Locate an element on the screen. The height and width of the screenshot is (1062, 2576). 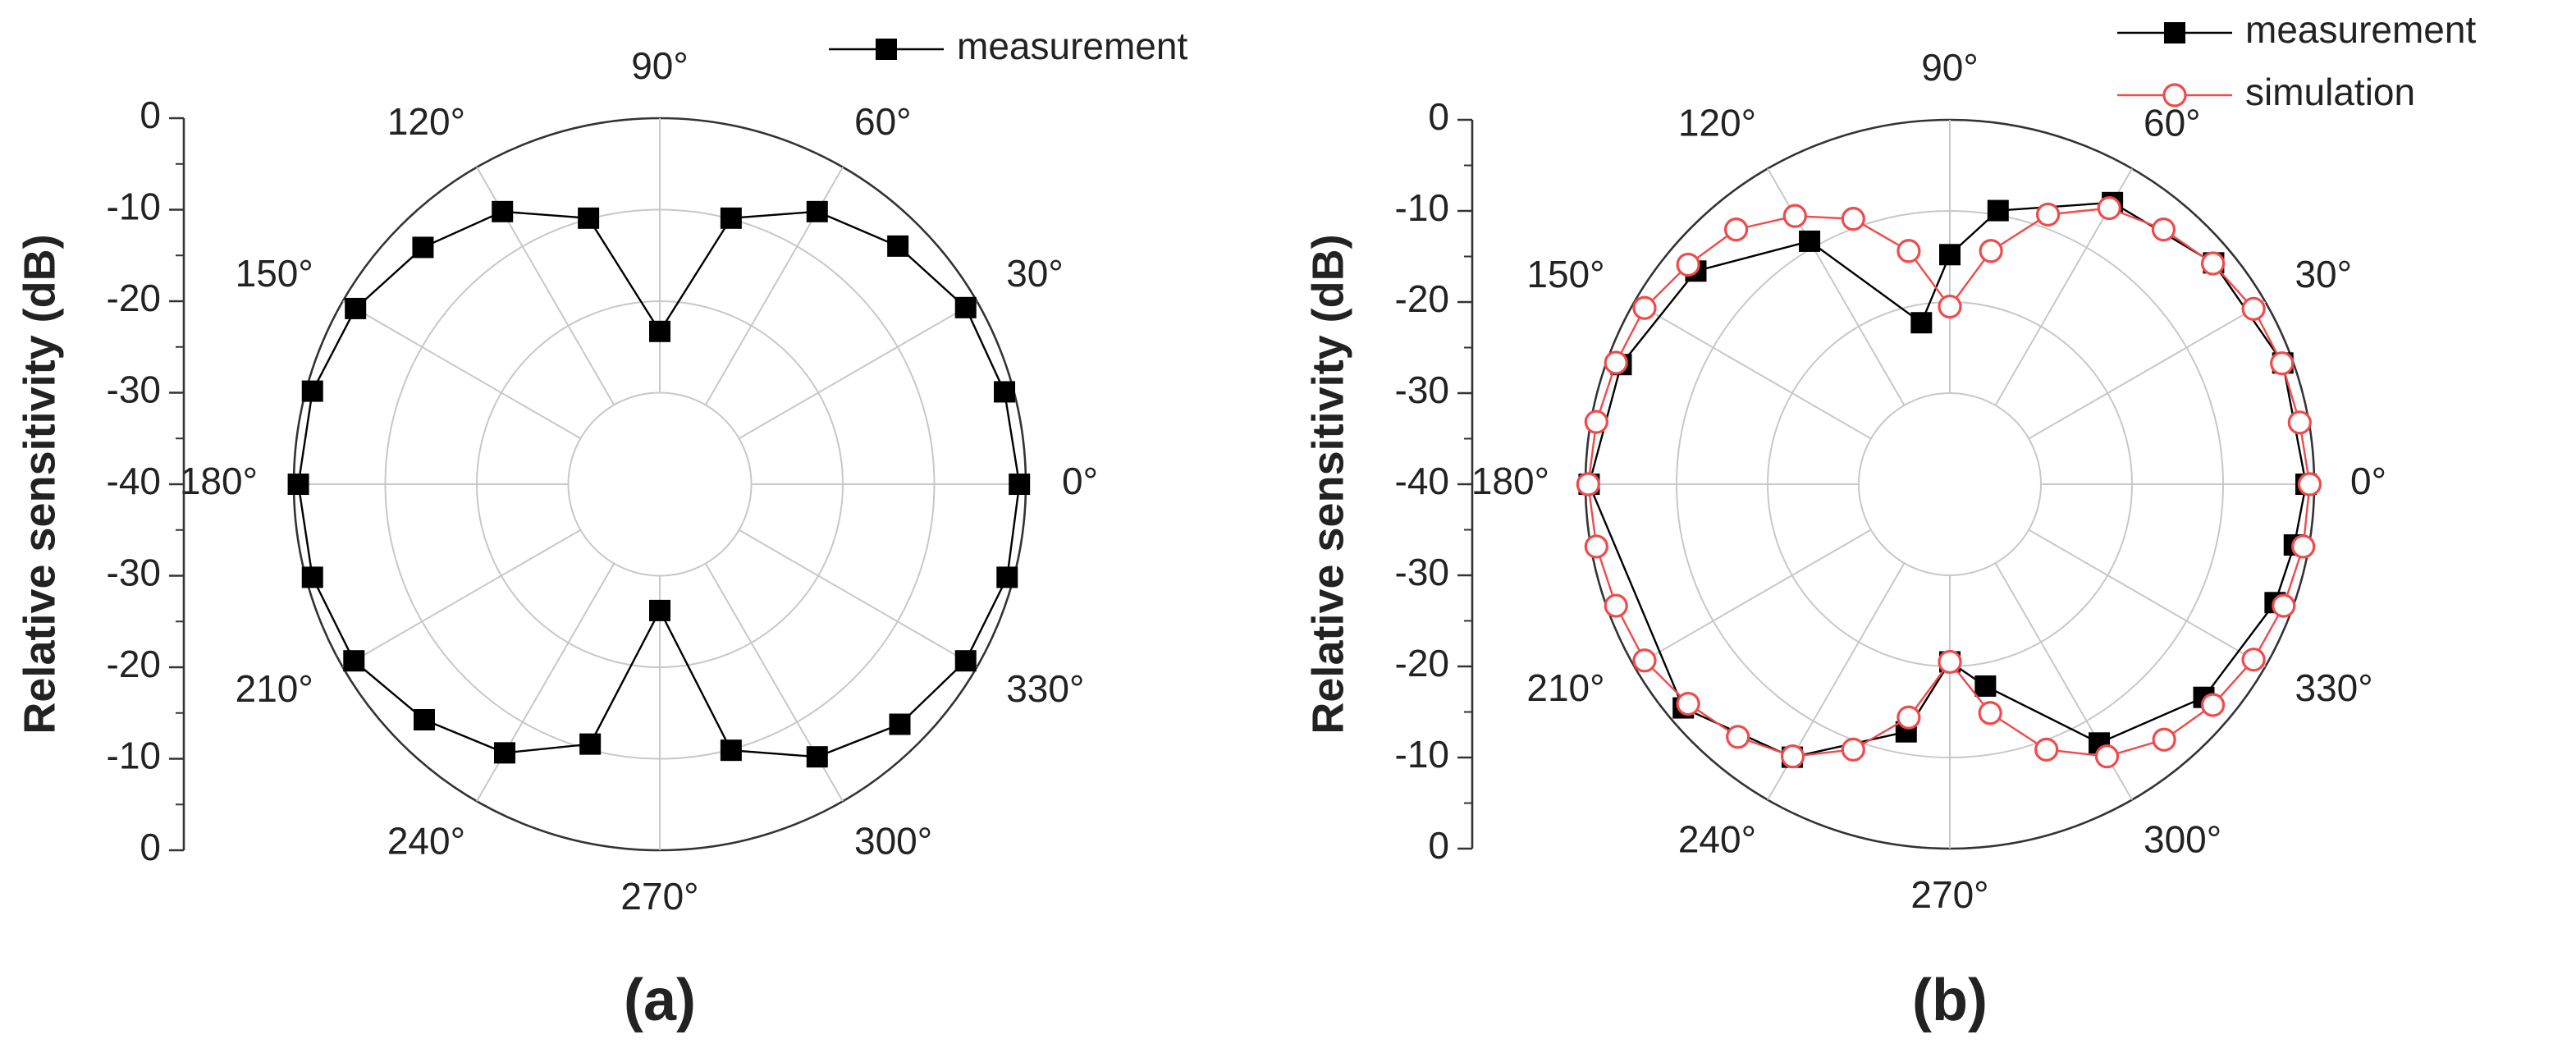
angle-label: 270° is located at coordinates (659, 897).